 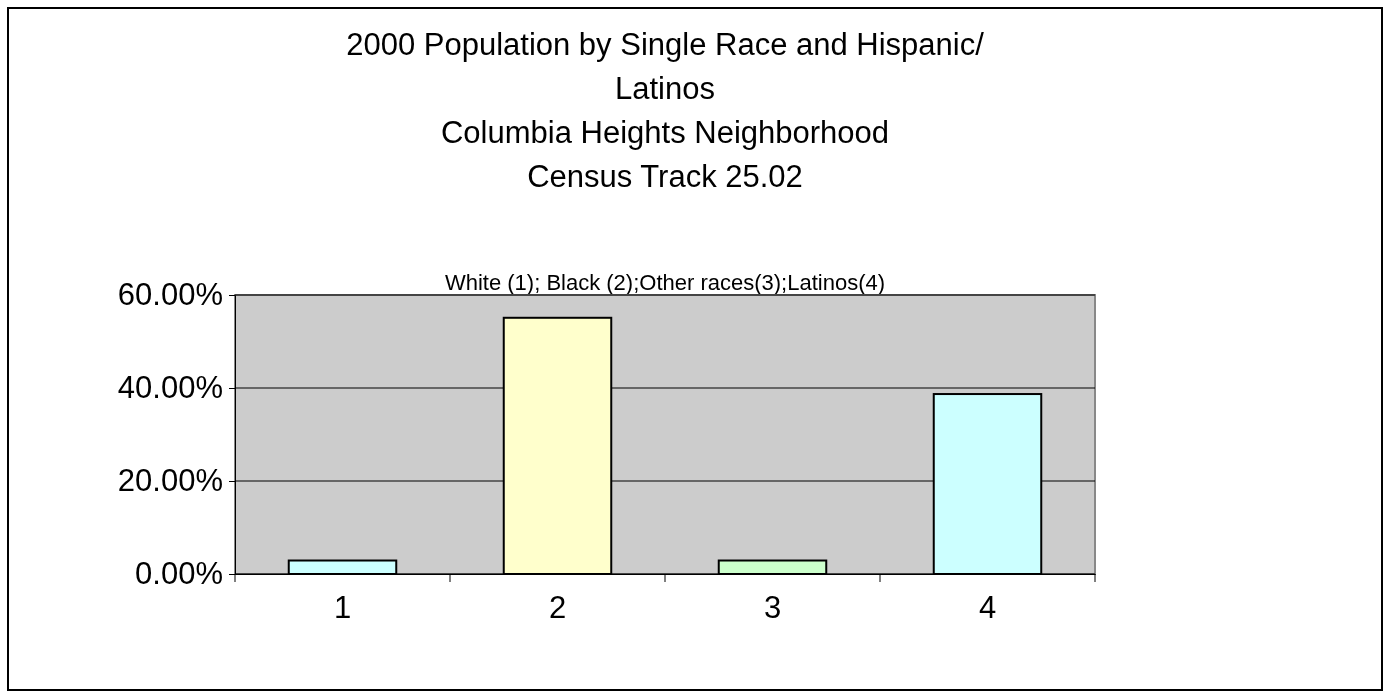 I want to click on x-tick-label: 1, so click(x=342, y=608).